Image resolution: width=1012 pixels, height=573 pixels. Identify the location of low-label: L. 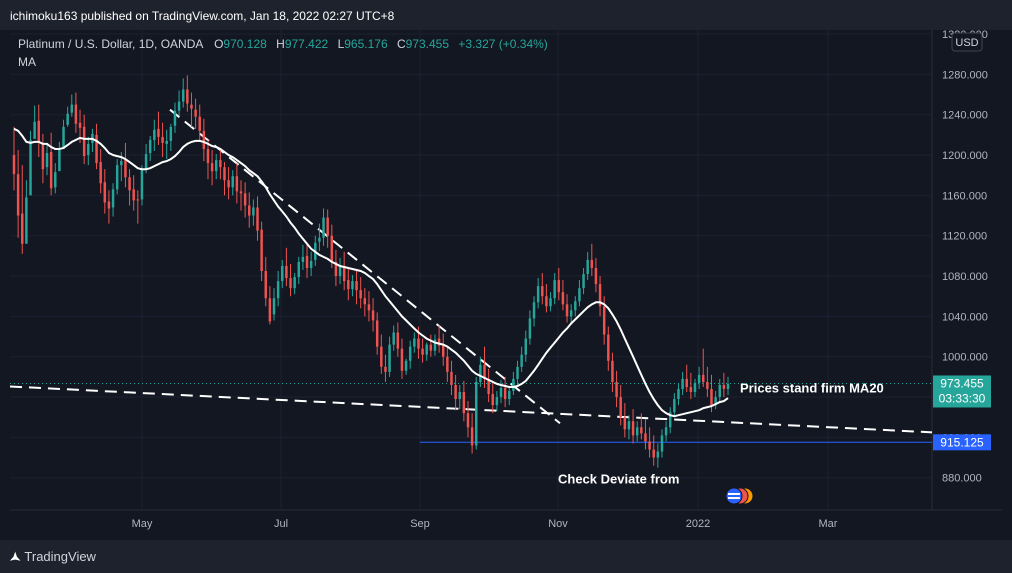
(341, 44).